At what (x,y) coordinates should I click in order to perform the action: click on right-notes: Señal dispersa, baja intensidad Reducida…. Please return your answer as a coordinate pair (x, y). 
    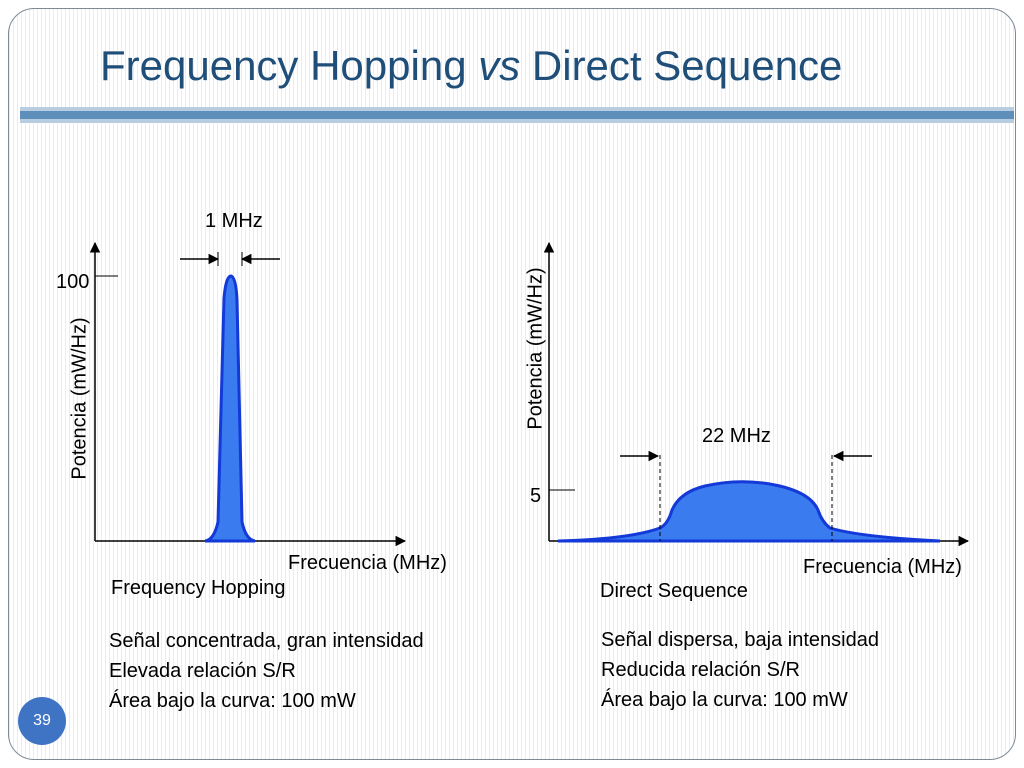
    Looking at the image, I should click on (740, 670).